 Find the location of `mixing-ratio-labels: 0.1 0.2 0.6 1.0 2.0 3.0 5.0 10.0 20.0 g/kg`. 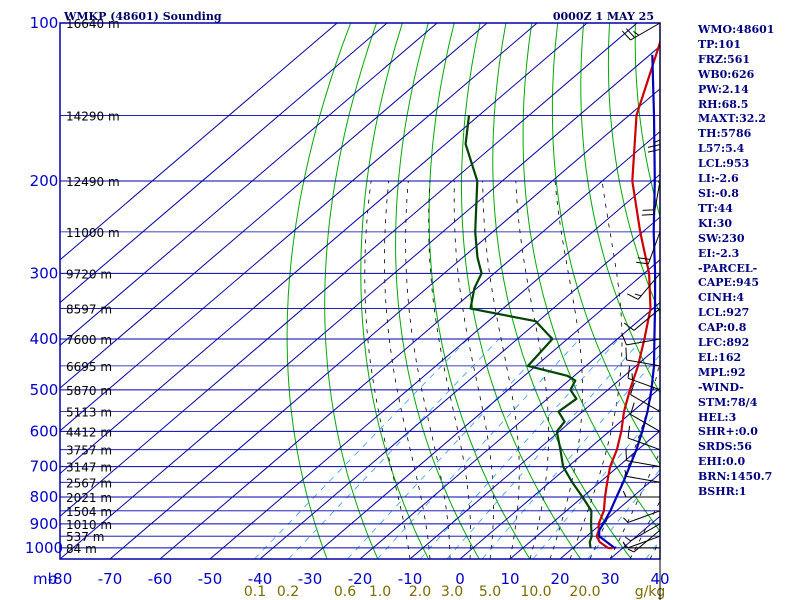

mixing-ratio-labels: 0.1 0.2 0.6 1.0 2.0 3.0 5.0 10.0 20.0 g/kg is located at coordinates (454, 592).